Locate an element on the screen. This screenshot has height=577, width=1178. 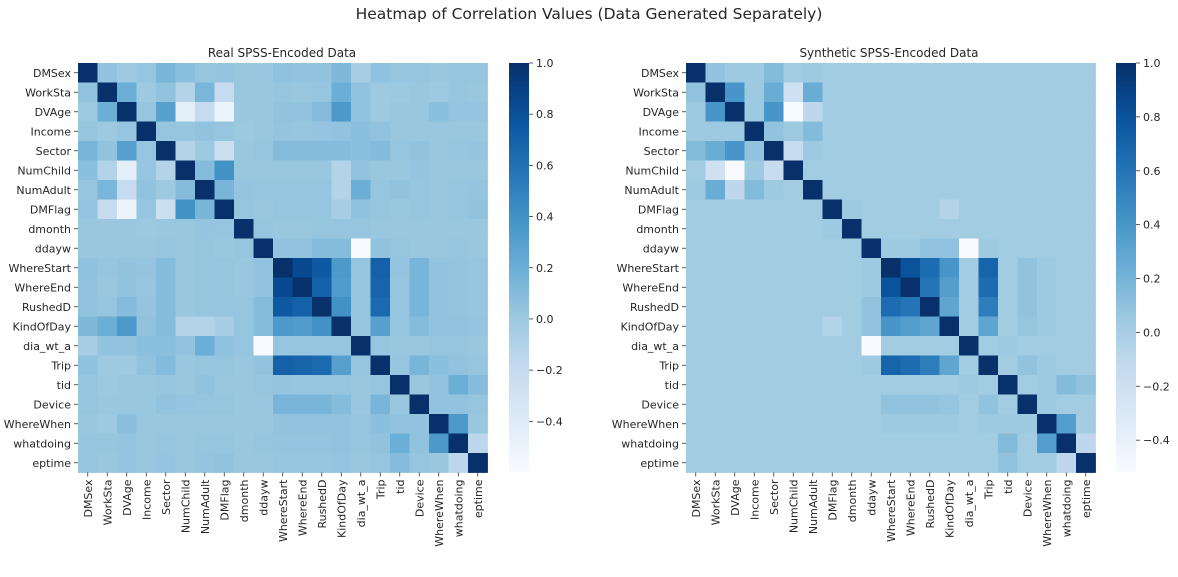
heatmap-cell-dia-wt-a-dia-wt-a is located at coordinates (361, 346).